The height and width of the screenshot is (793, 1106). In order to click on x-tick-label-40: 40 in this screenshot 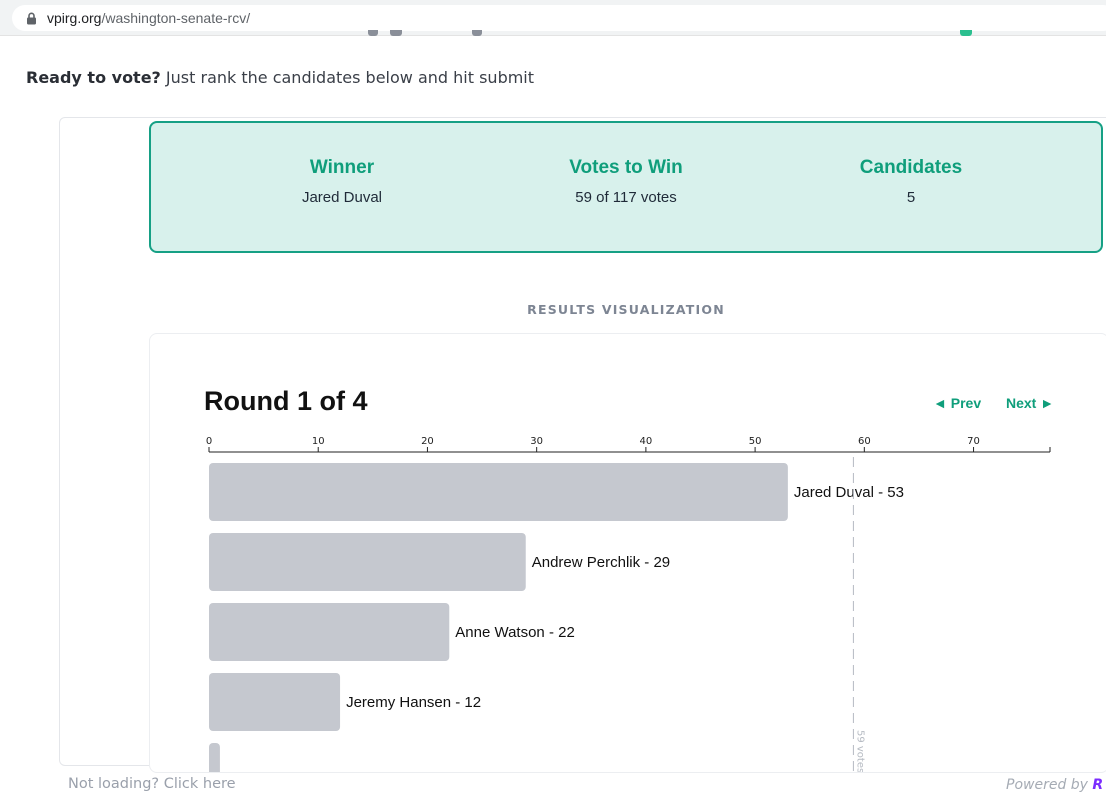, I will do `click(646, 441)`.